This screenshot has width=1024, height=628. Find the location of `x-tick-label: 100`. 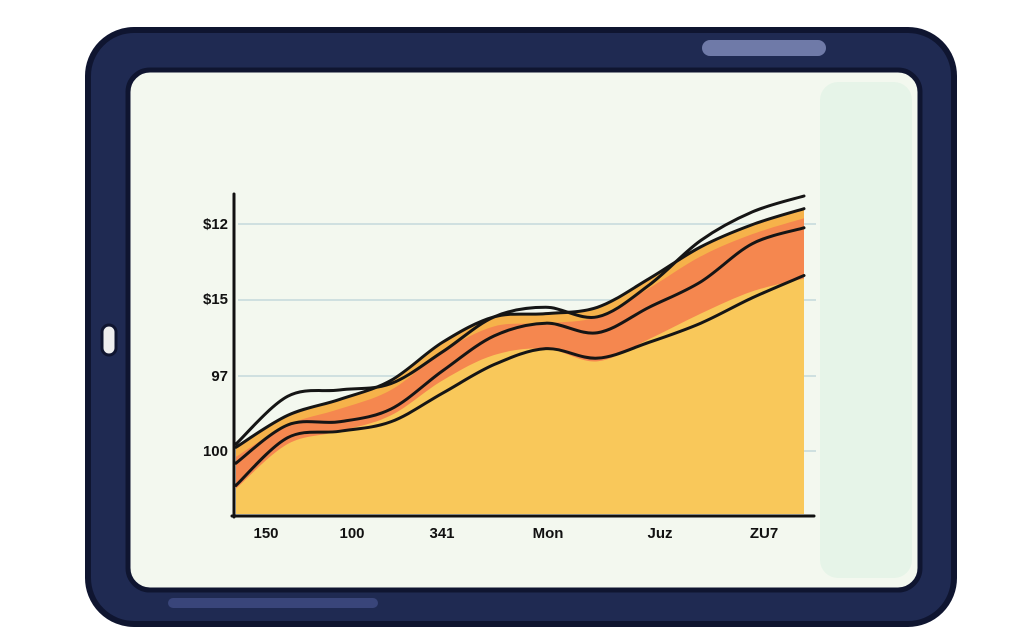

x-tick-label: 100 is located at coordinates (351, 533).